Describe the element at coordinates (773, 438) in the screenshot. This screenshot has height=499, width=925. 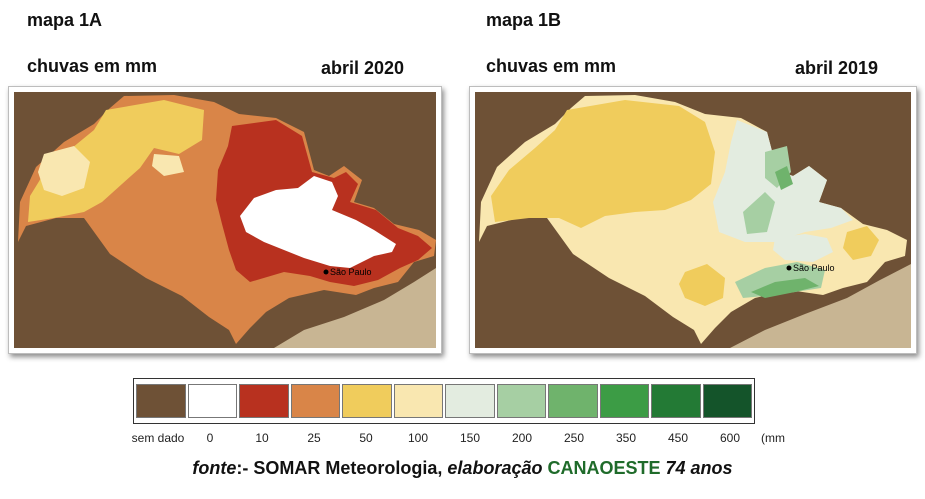
I see `legend-unit: (mm` at that location.